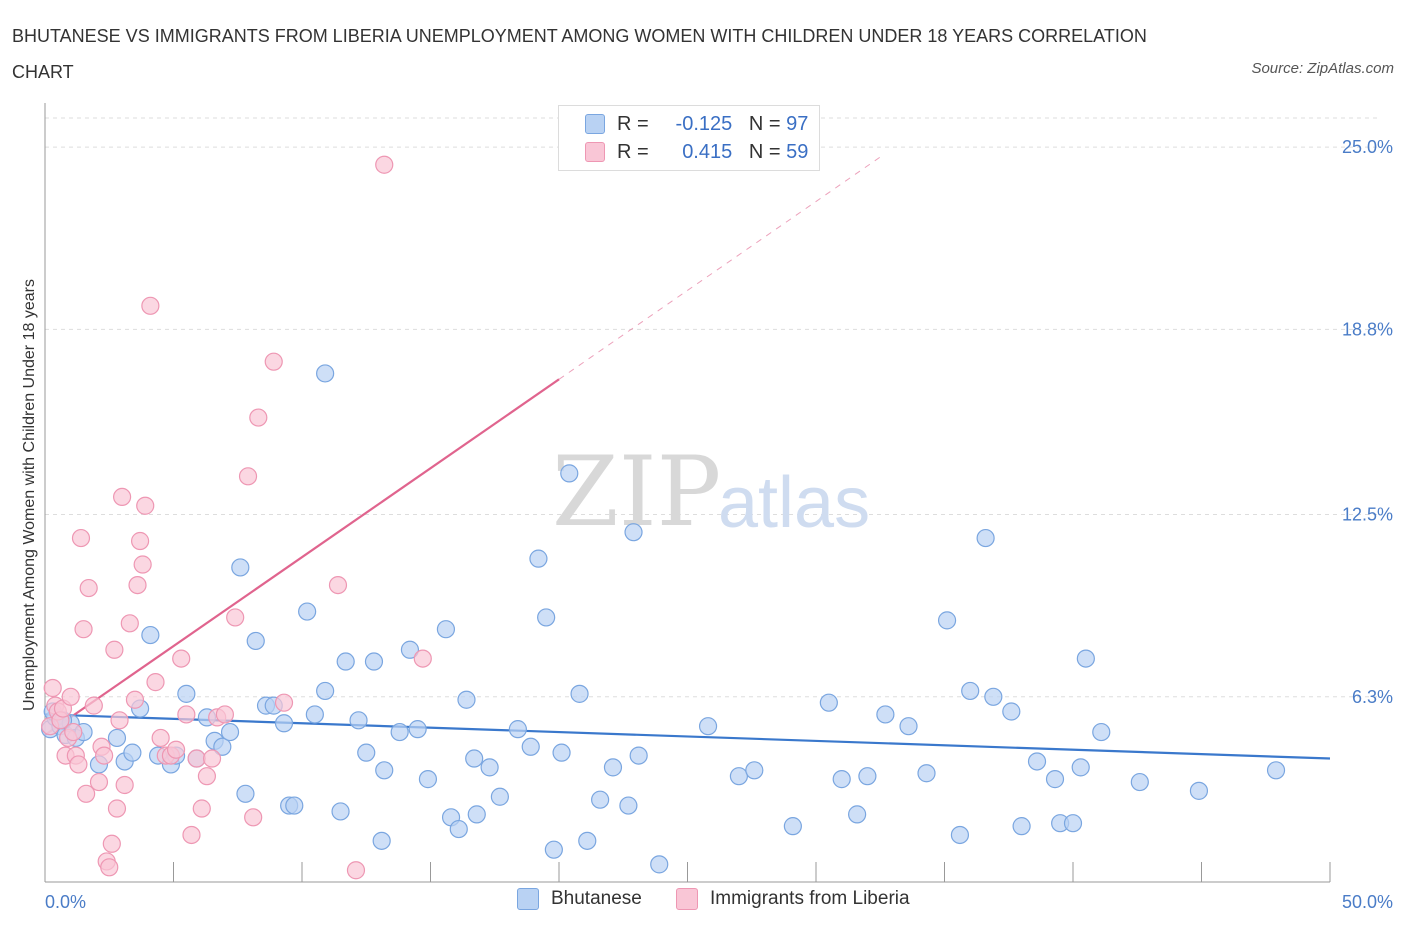  I want to click on legend-r-label: R =, so click(633, 151).